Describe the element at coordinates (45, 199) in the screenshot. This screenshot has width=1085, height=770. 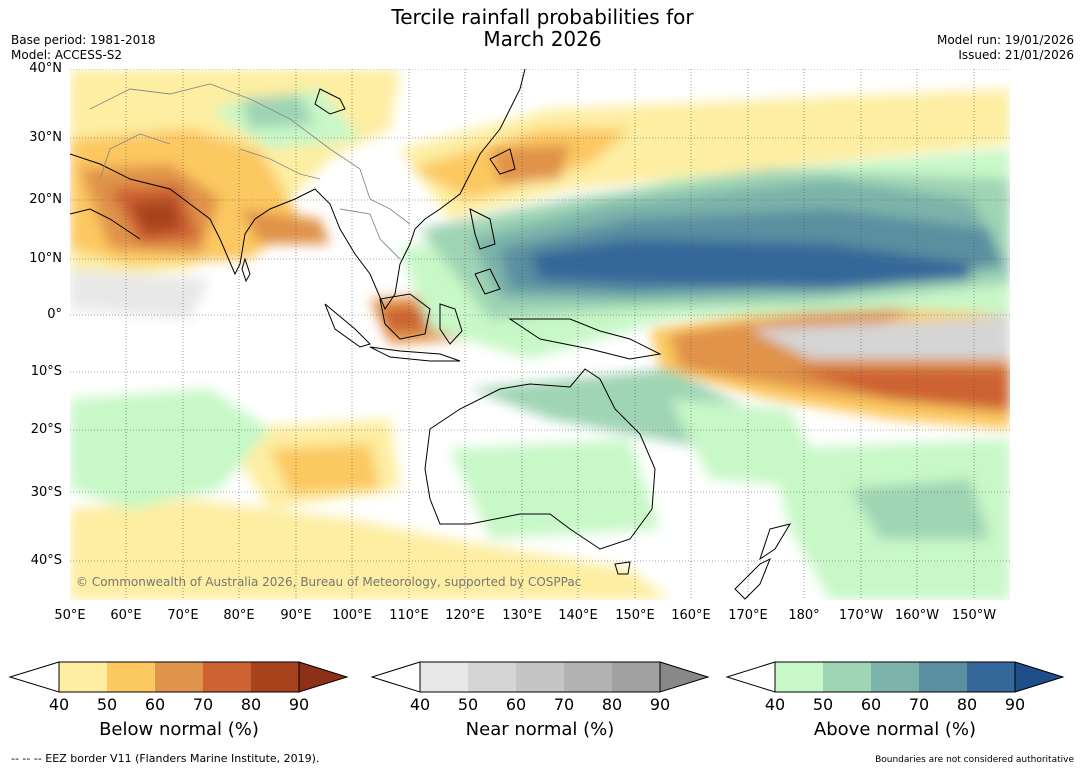
I see `lat-label-20n: 20°N` at that location.